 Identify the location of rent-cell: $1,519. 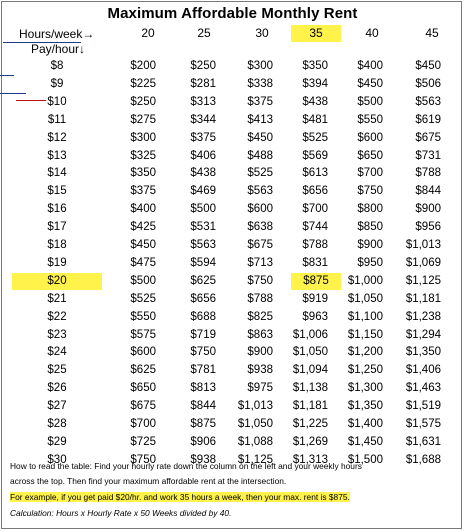
(423, 406).